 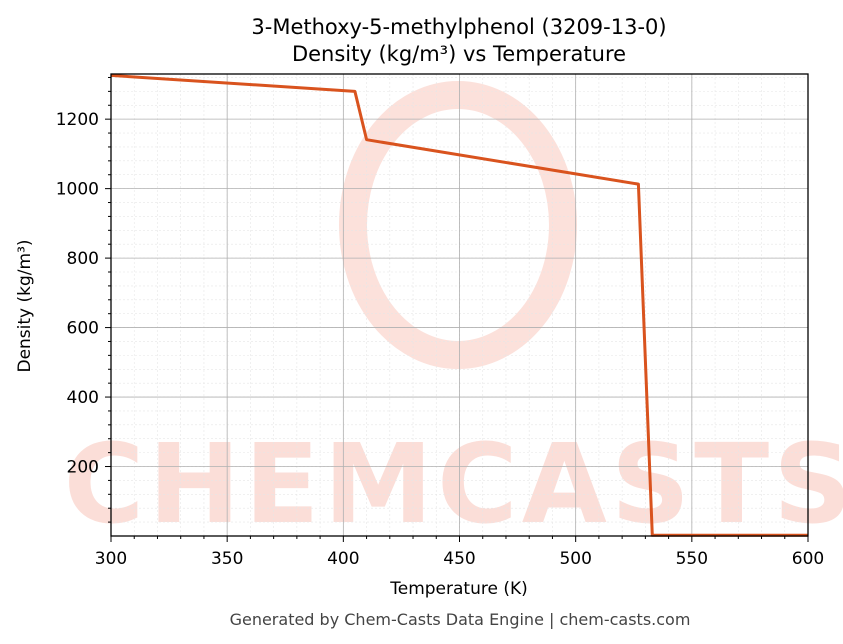 I want to click on y-tick-label: 200, so click(x=83, y=468).